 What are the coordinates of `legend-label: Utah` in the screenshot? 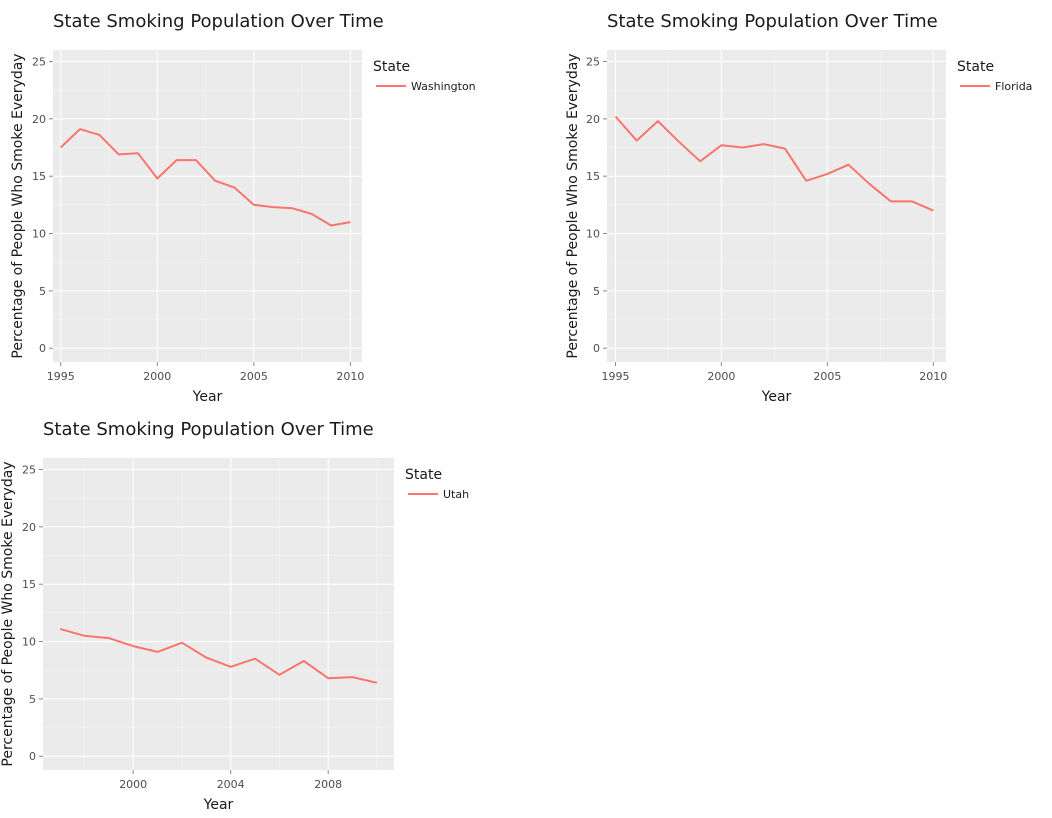 It's located at (456, 494).